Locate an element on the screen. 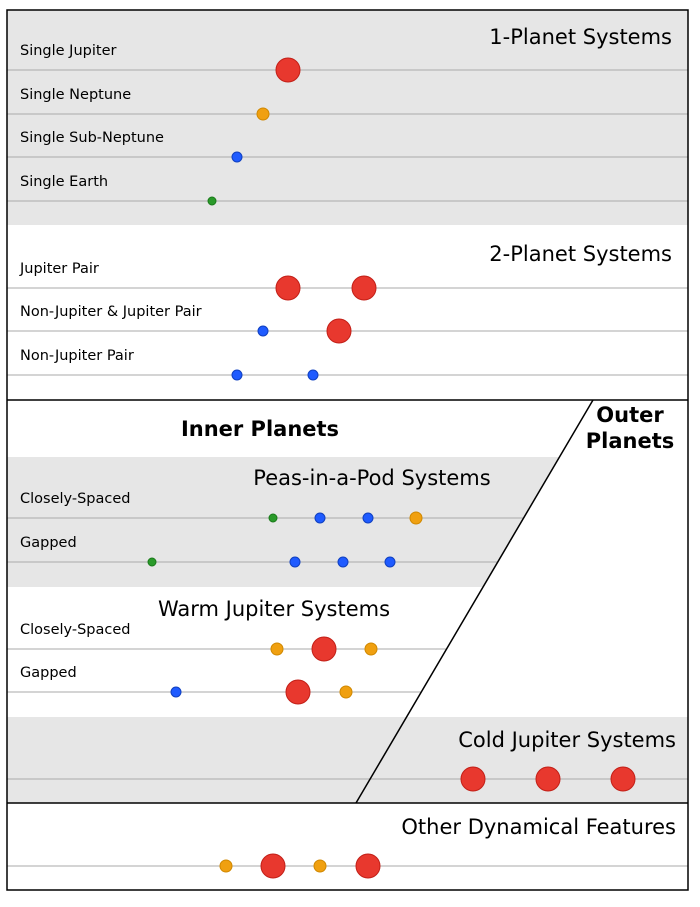 The width and height of the screenshot is (700, 907). section-title: Cold Jupiter Systems is located at coordinates (567, 740).